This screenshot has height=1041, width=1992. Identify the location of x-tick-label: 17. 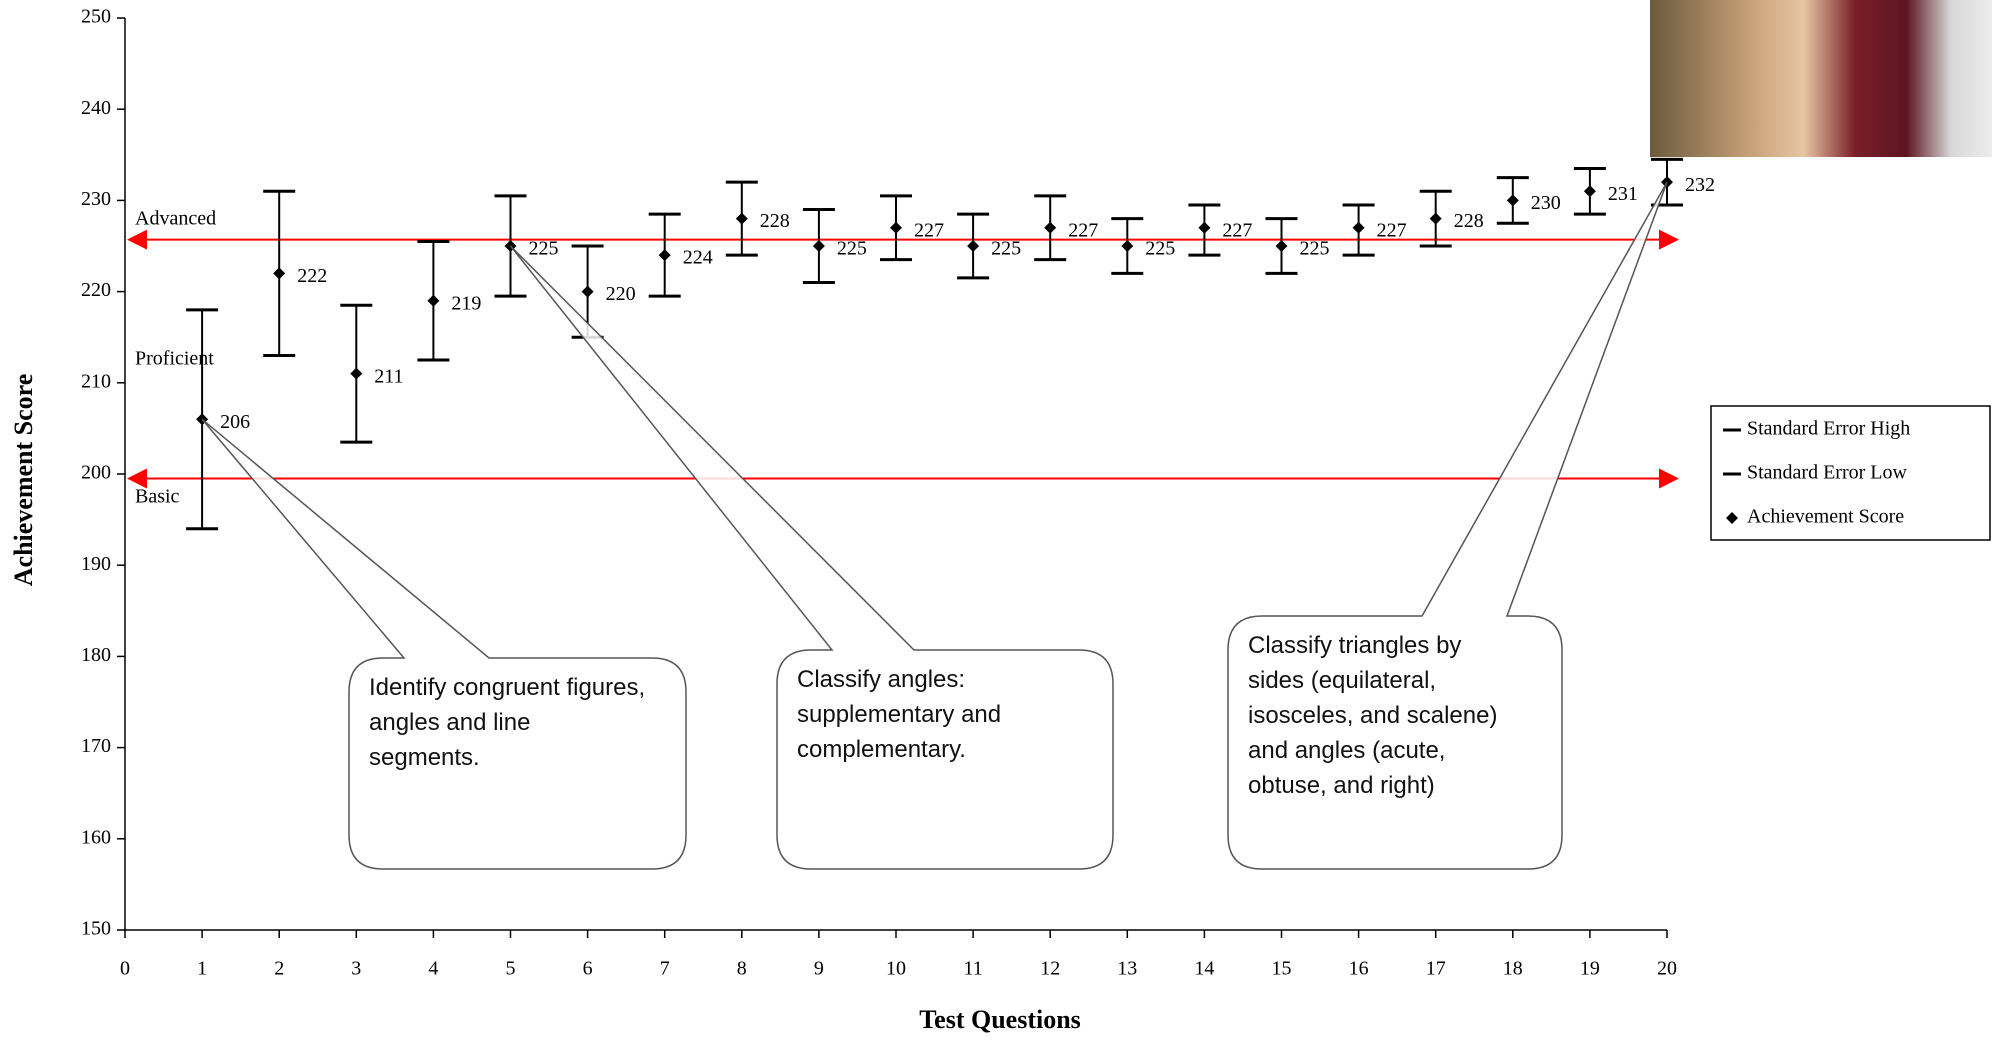
(1436, 969).